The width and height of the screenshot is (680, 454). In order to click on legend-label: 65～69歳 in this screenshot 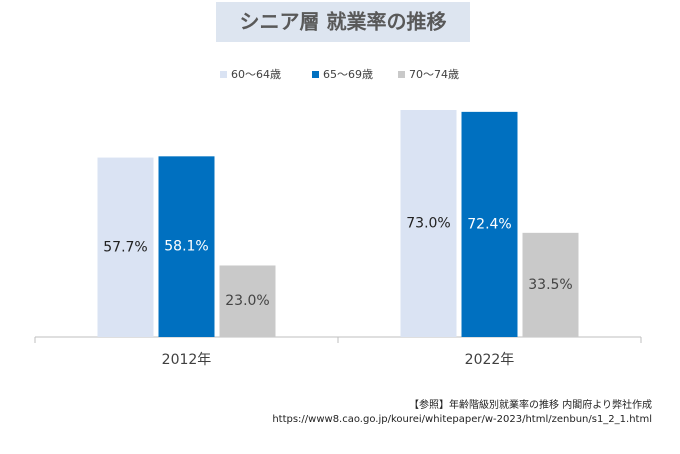, I will do `click(348, 74)`.